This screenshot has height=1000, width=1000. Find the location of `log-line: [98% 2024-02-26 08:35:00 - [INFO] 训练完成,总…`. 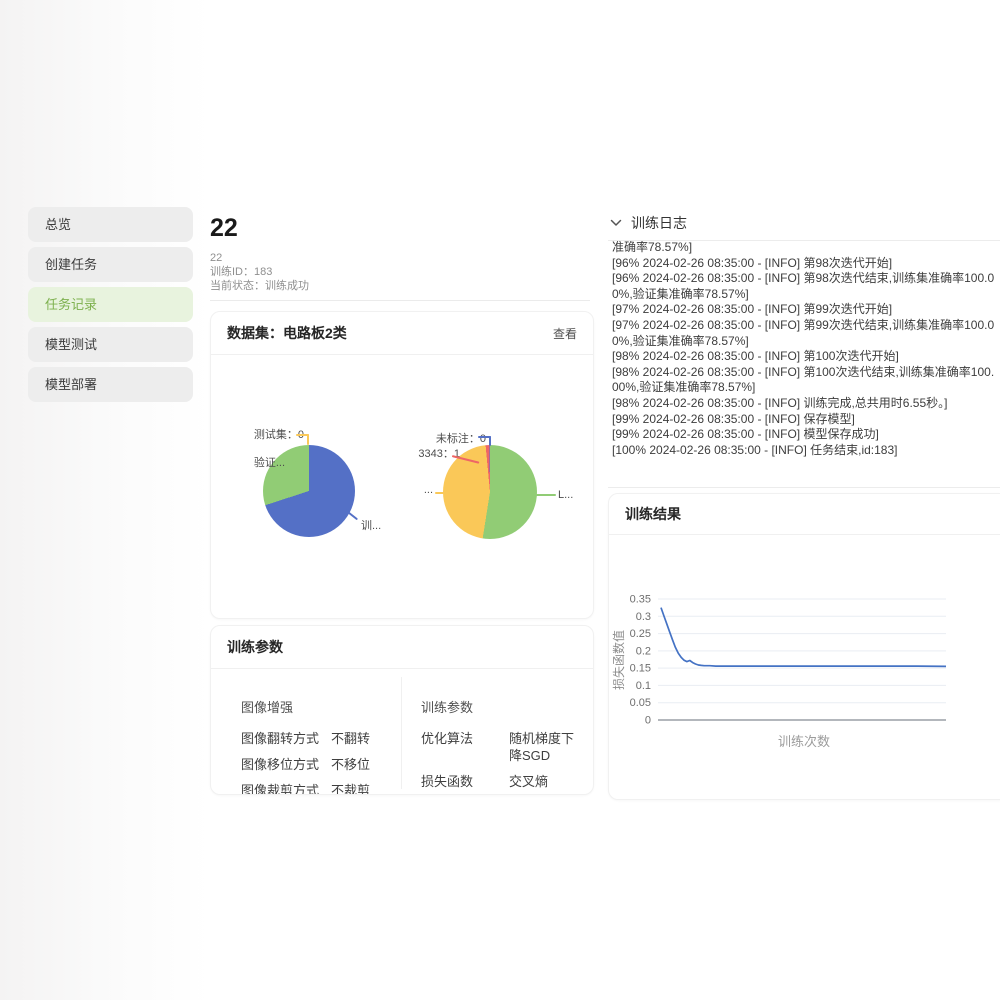

log-line: [98% 2024-02-26 08:35:00 - [INFO] 训练完成,总… is located at coordinates (780, 402).